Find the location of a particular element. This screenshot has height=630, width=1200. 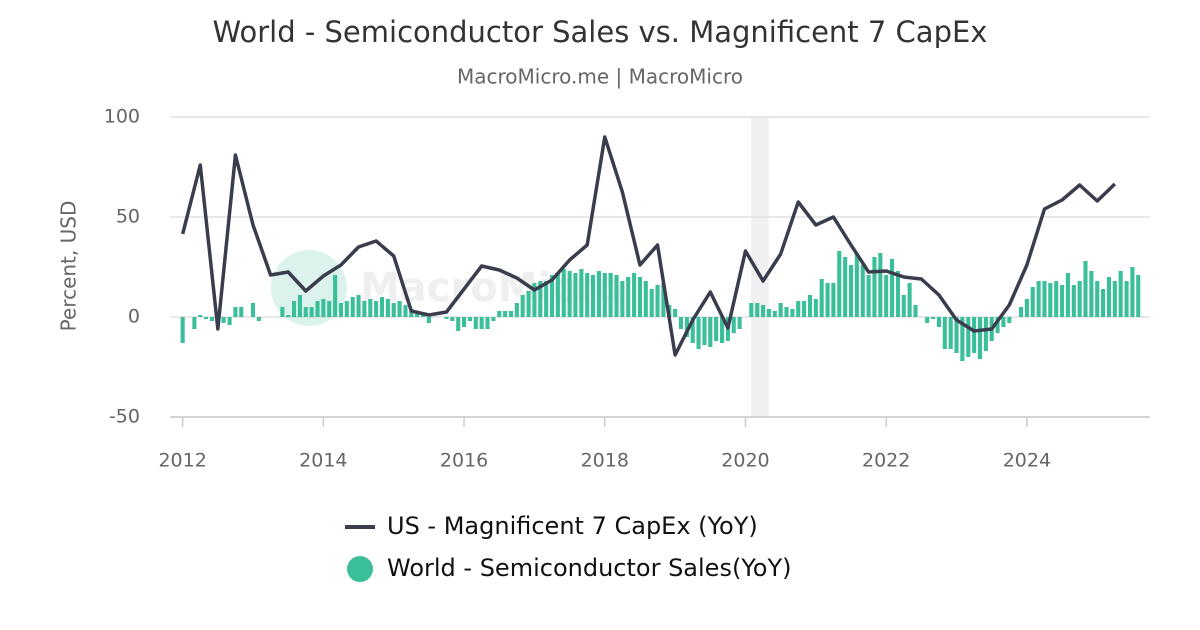

y-axis-title: Percent, USD is located at coordinates (69, 266).